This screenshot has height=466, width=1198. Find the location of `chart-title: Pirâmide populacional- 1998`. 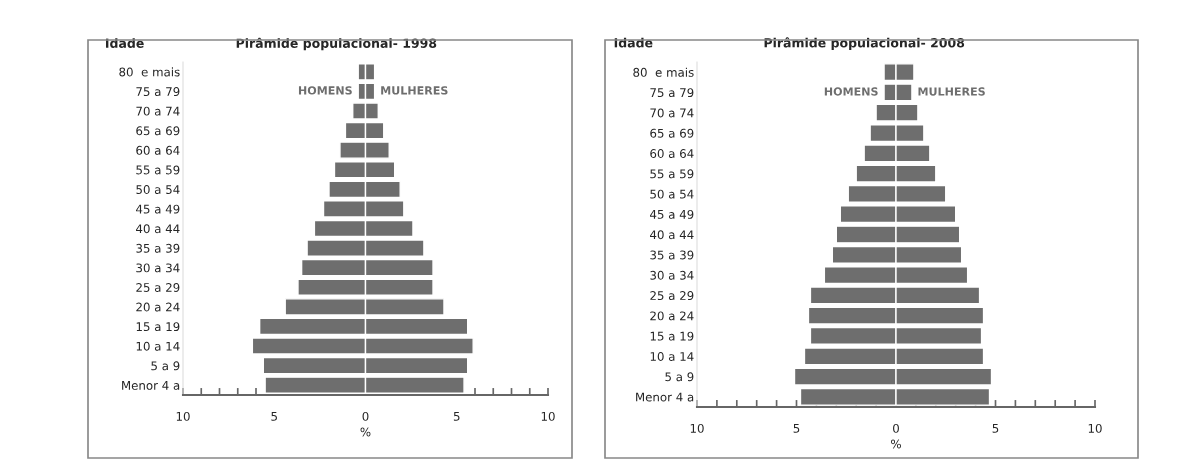

chart-title: Pirâmide populacional- 1998 is located at coordinates (336, 44).